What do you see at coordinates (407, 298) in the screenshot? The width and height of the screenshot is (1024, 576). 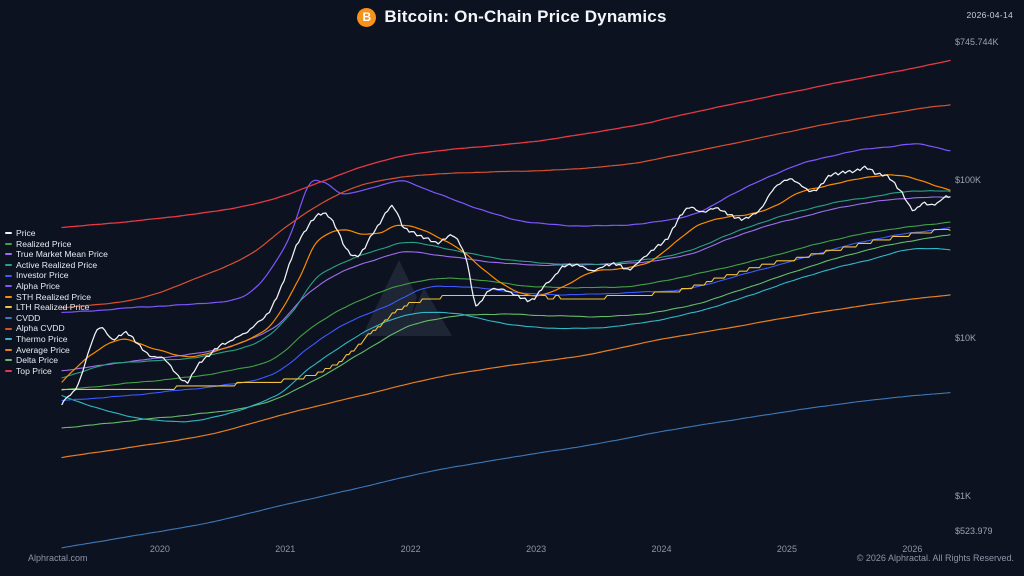 I see `watermark-logo` at bounding box center [407, 298].